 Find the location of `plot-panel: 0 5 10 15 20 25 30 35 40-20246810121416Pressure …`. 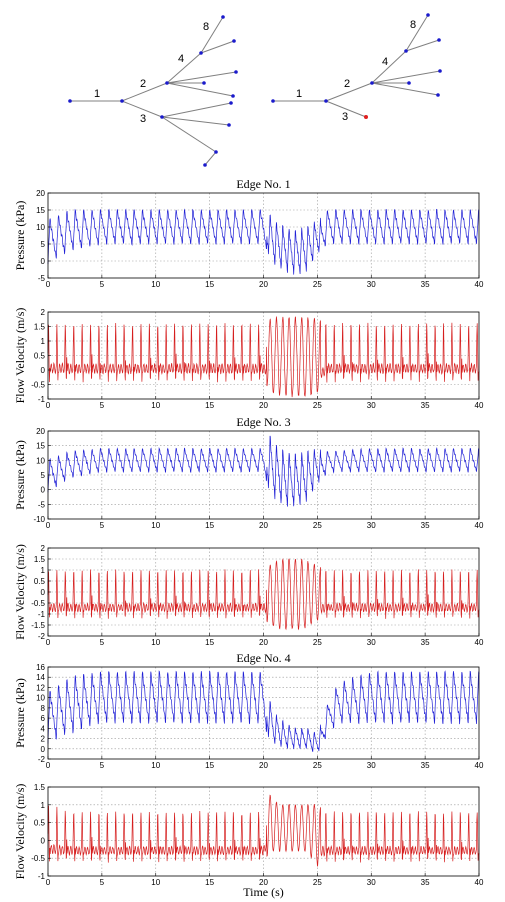

plot-panel: 0 5 10 15 20 25 30 35 40-20246810121416Pressure … is located at coordinates (248, 710).